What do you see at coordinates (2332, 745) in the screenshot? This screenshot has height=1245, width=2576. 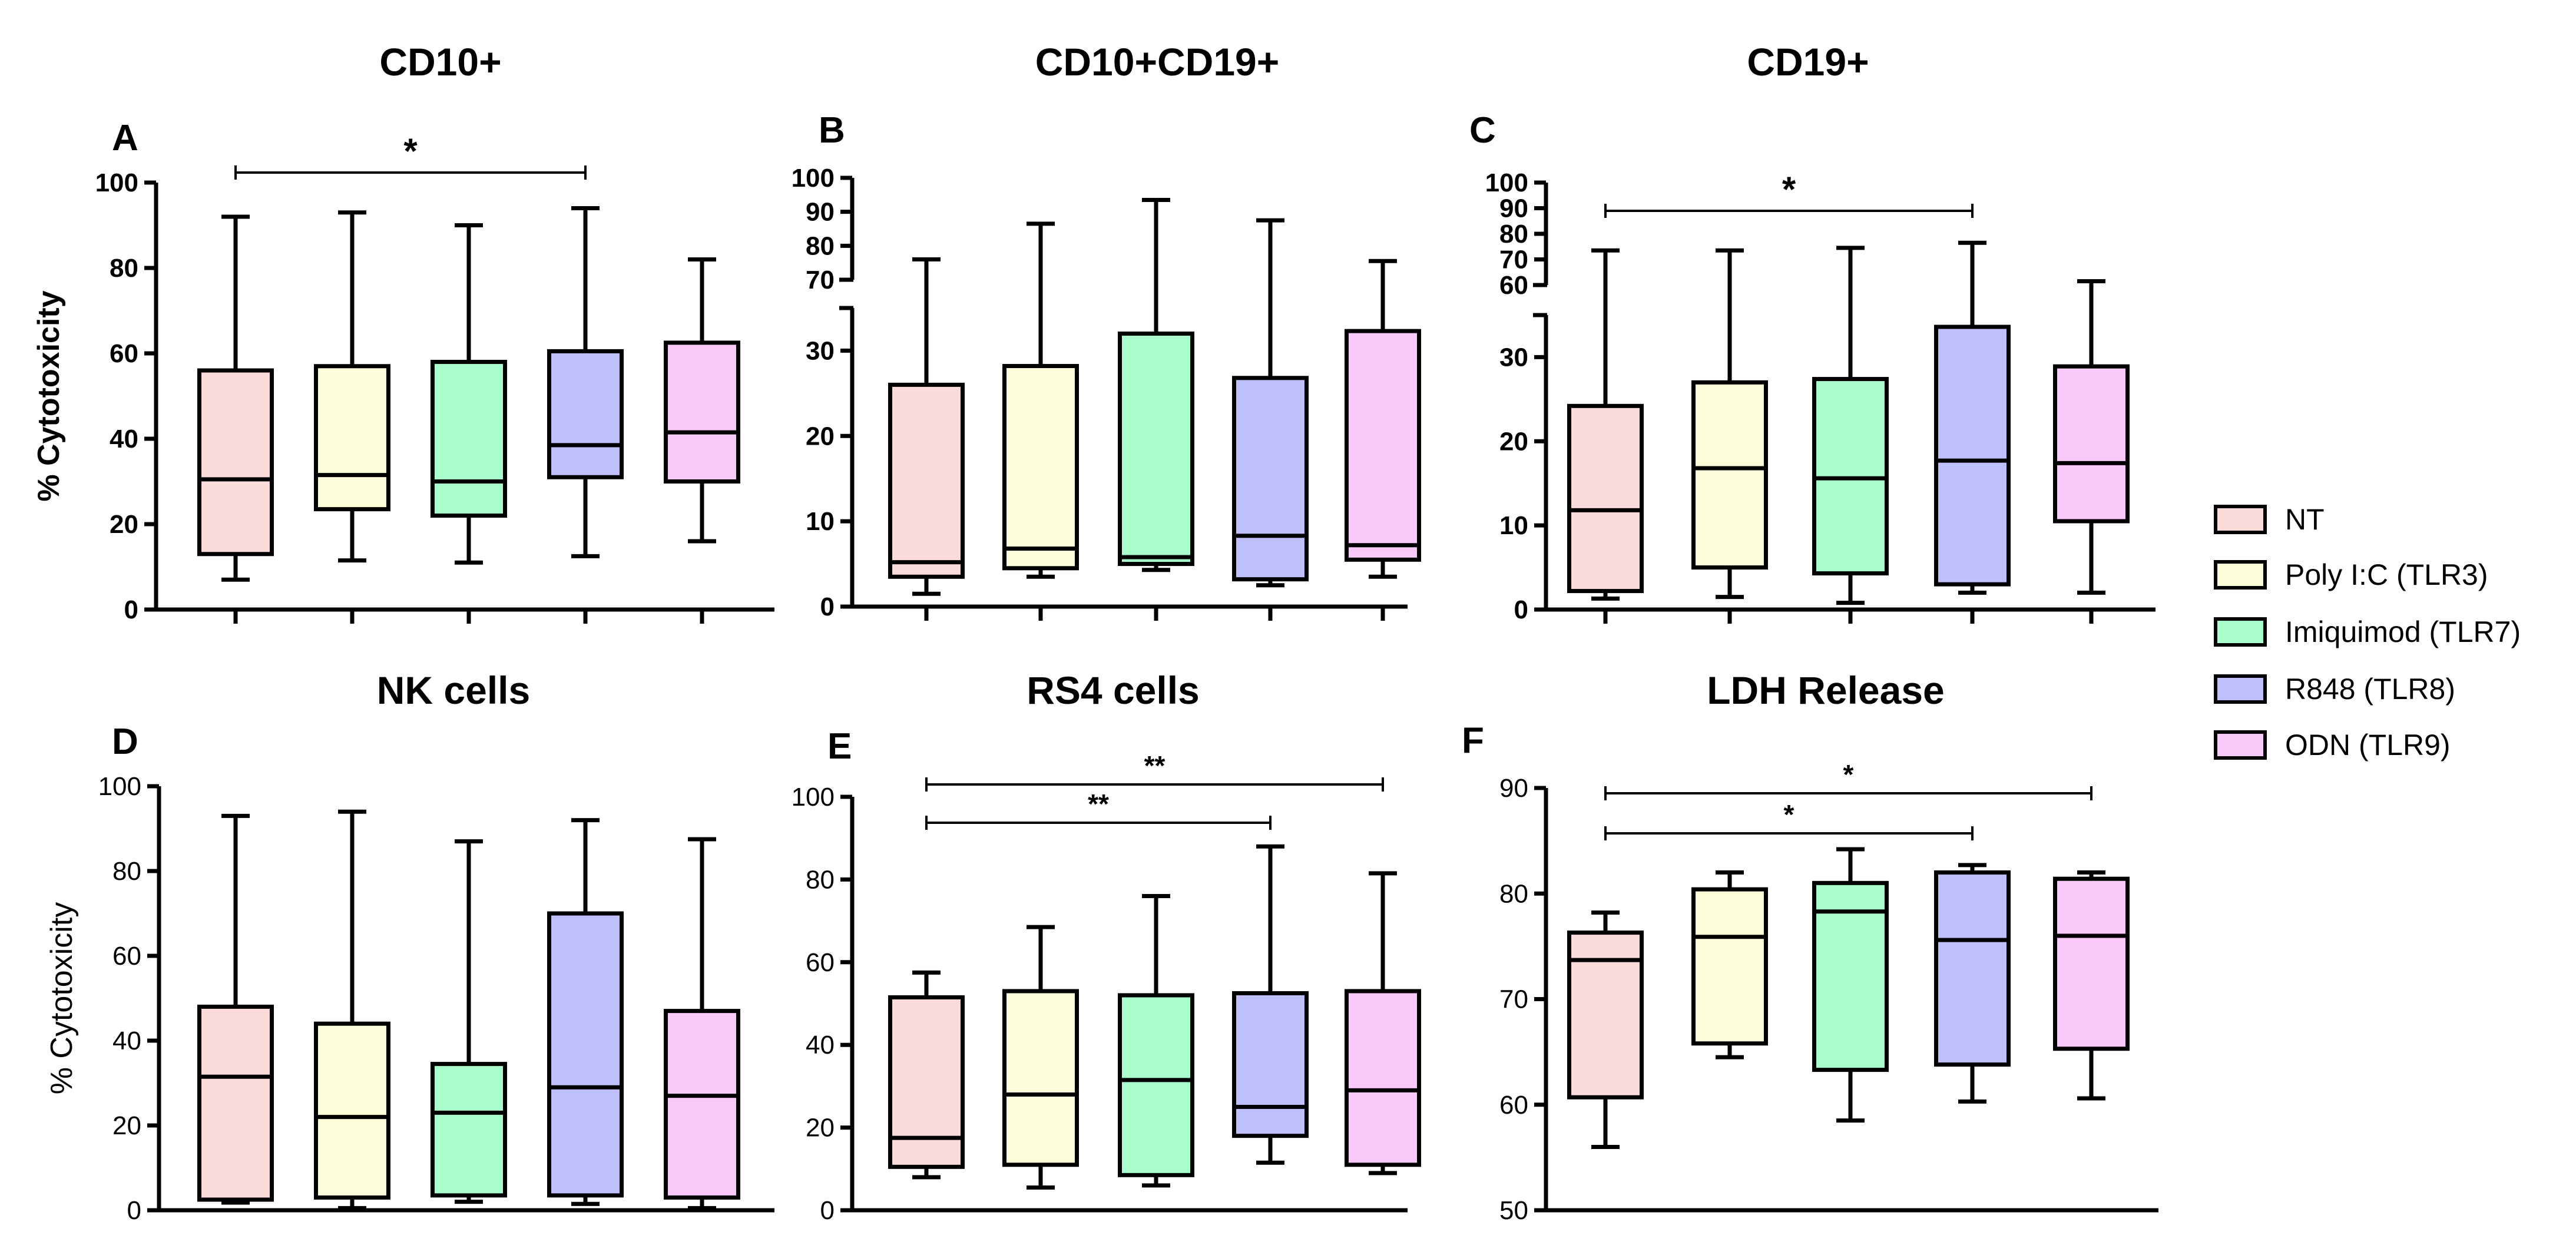 I see `legend-item: ODN (TLR9)` at bounding box center [2332, 745].